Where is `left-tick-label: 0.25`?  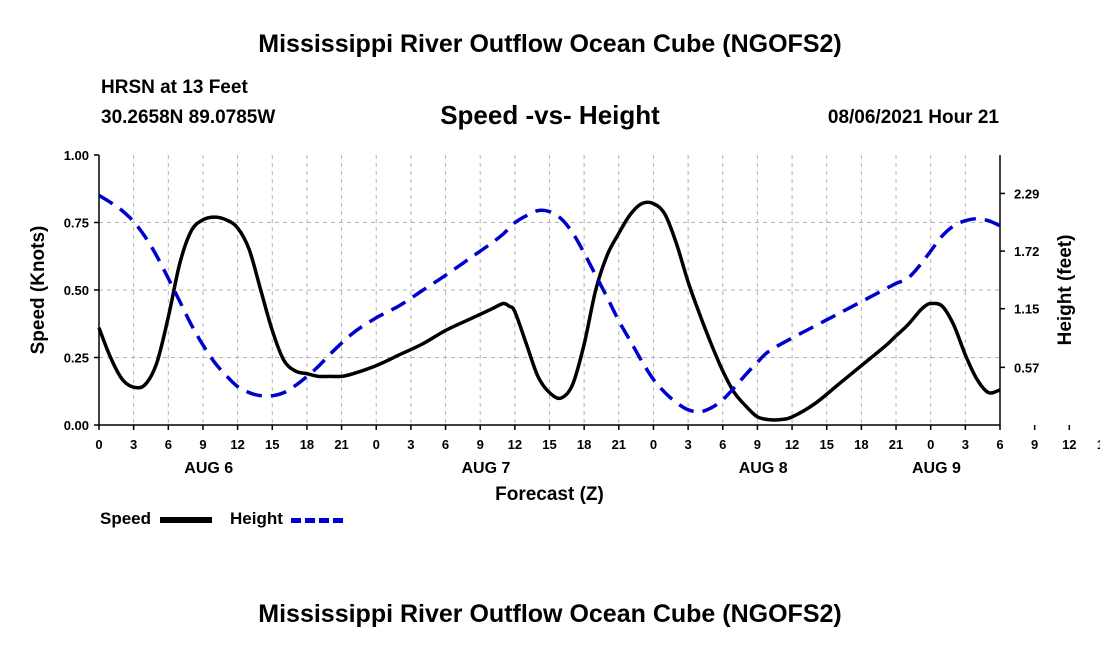 left-tick-label: 0.25 is located at coordinates (76, 358).